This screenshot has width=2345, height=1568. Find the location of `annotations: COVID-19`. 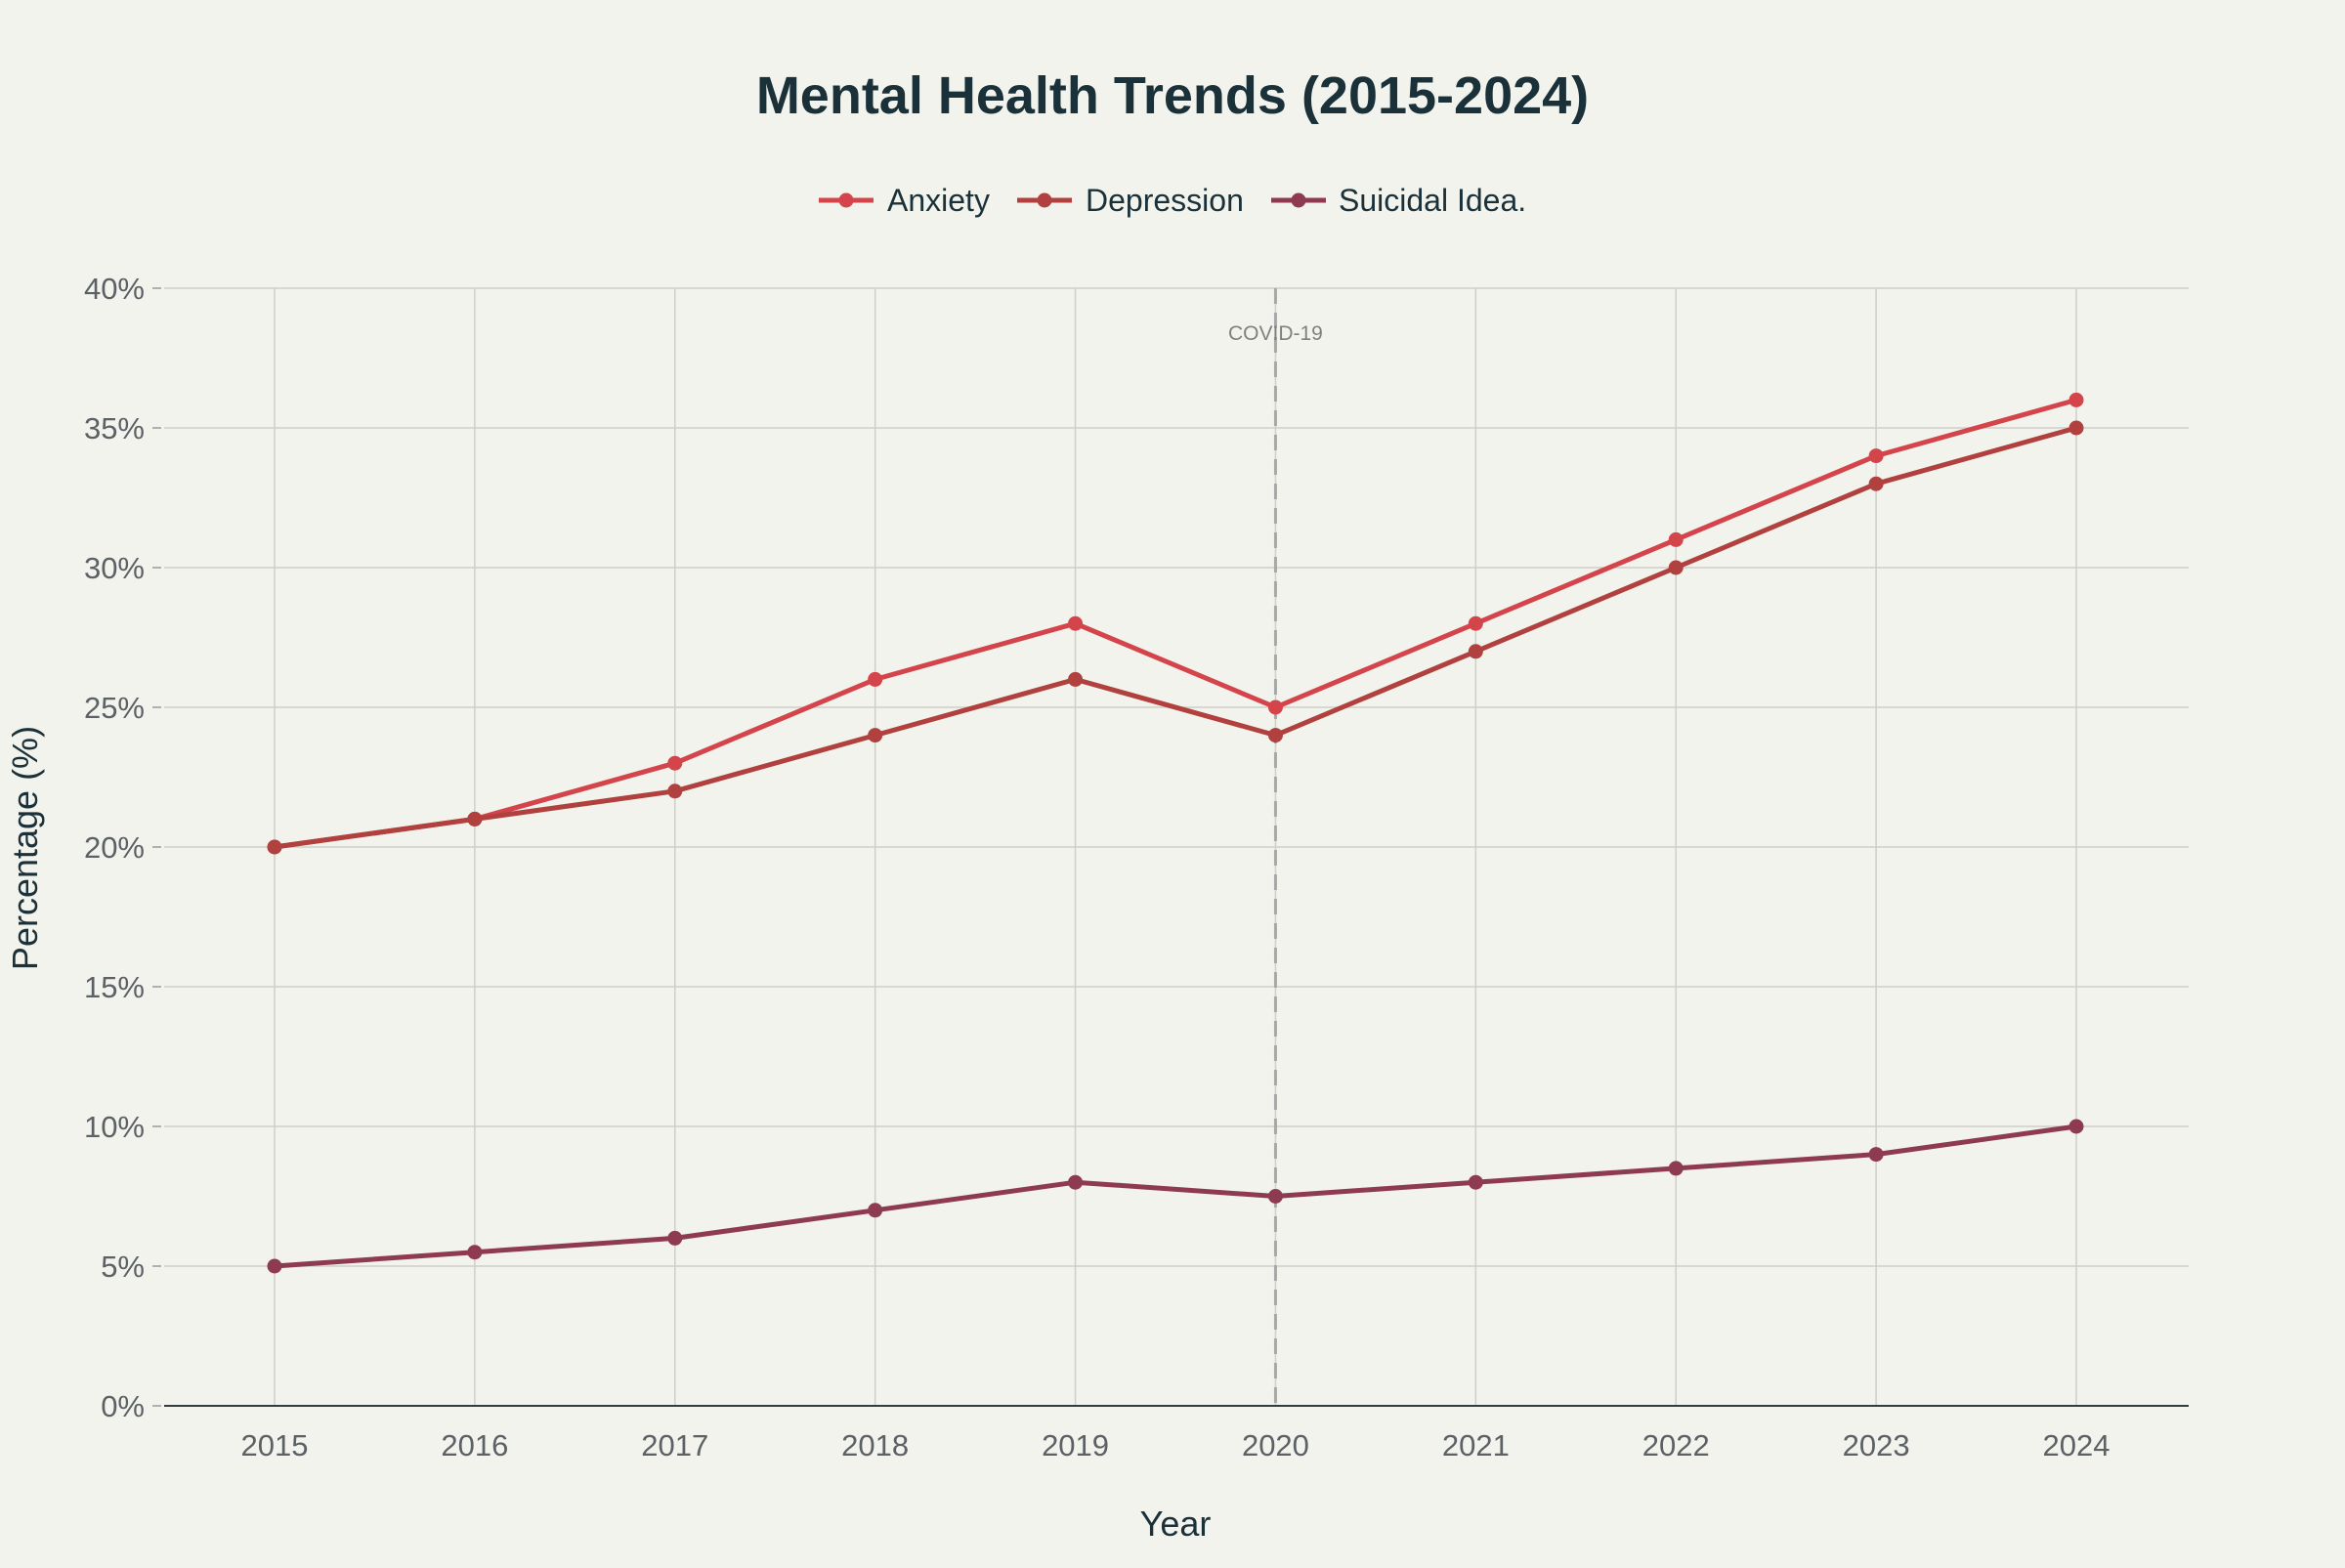

annotations: COVID-19 is located at coordinates (1275, 847).